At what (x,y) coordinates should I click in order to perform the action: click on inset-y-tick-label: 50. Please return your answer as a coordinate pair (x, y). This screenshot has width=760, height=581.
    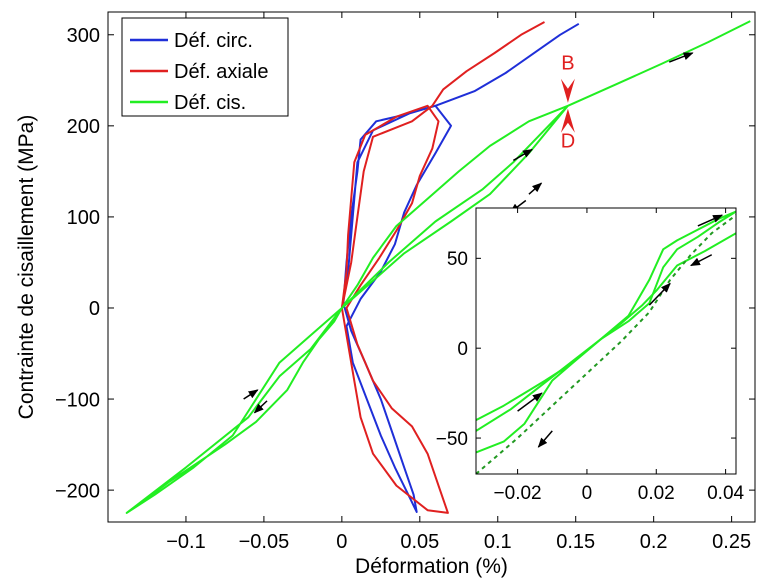
    Looking at the image, I should click on (457, 259).